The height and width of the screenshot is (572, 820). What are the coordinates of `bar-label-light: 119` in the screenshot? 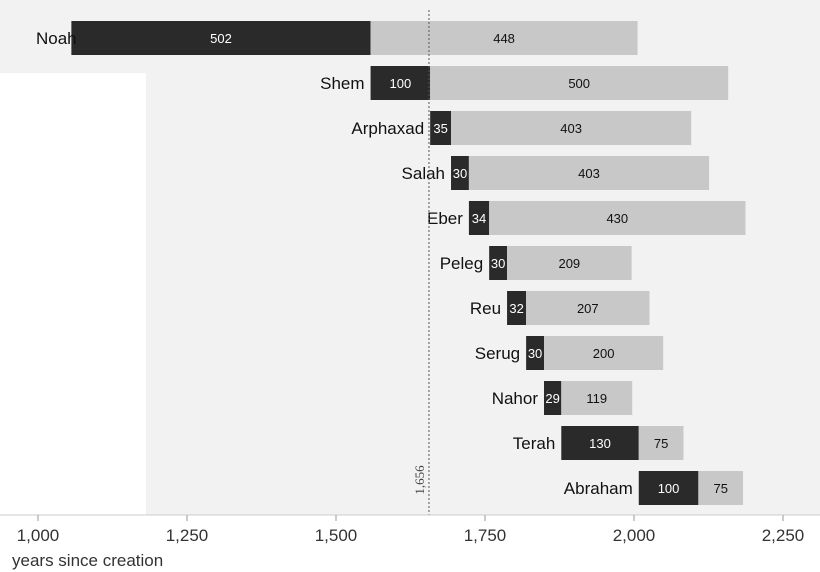 It's located at (596, 398).